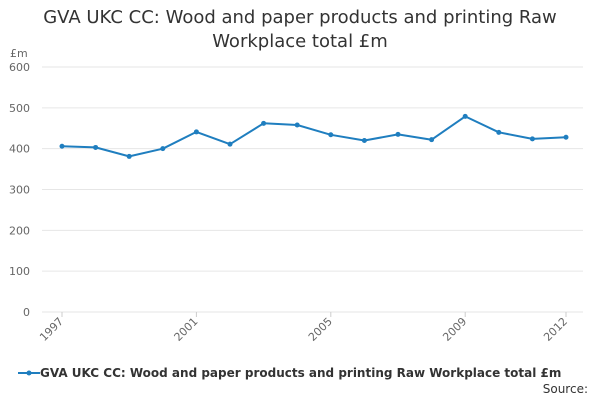 This screenshot has width=600, height=400. Describe the element at coordinates (314, 136) in the screenshot. I see `series-line` at that location.